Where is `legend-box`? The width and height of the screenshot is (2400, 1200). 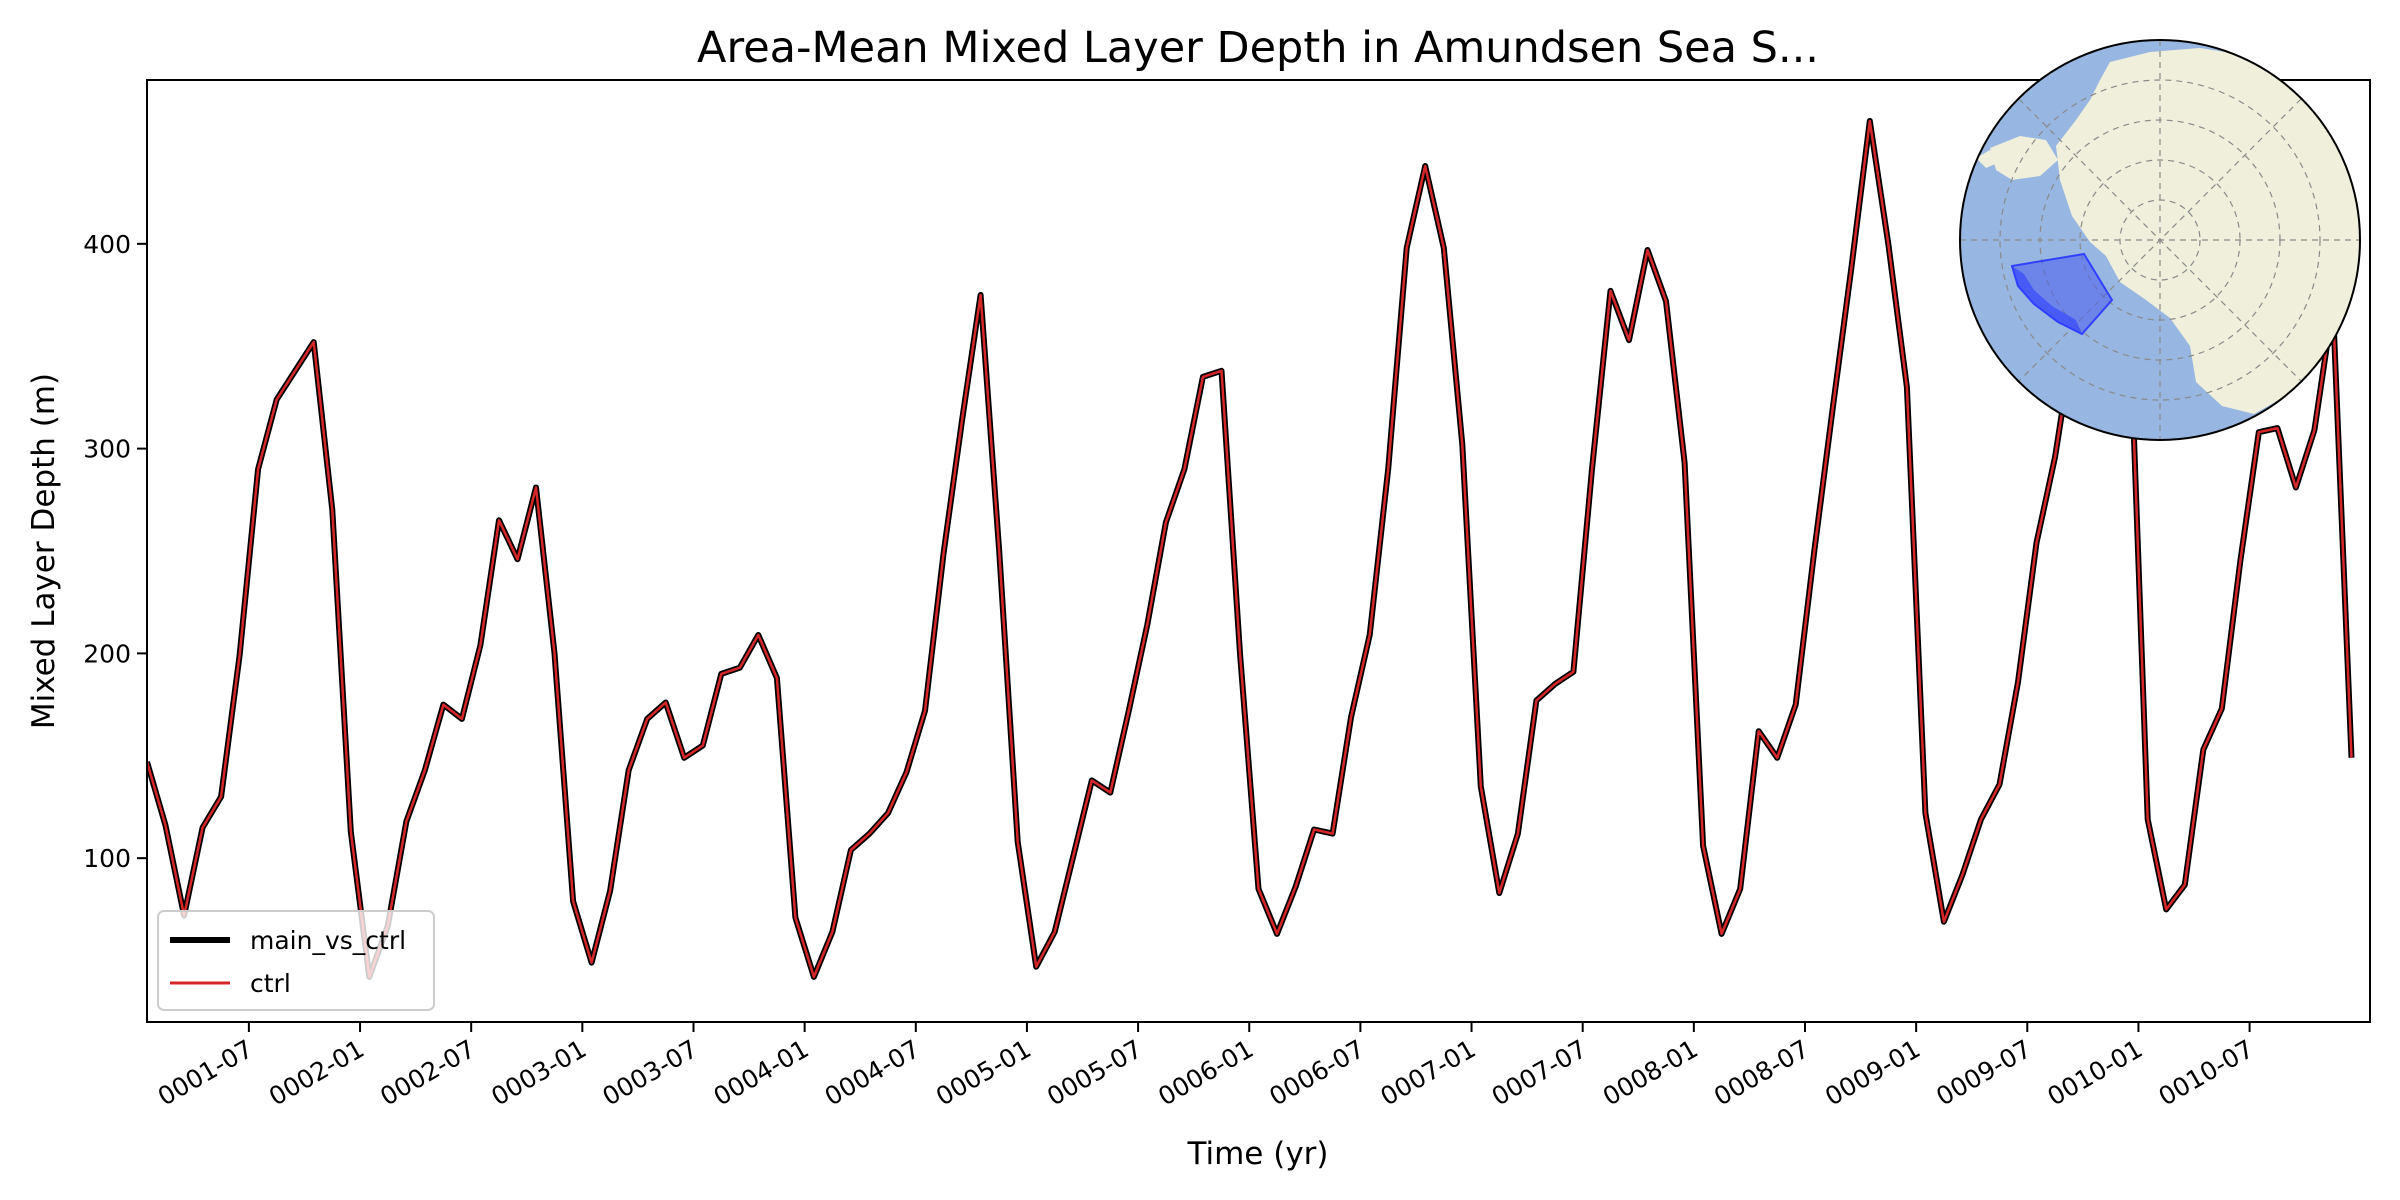
legend-box is located at coordinates (296, 960).